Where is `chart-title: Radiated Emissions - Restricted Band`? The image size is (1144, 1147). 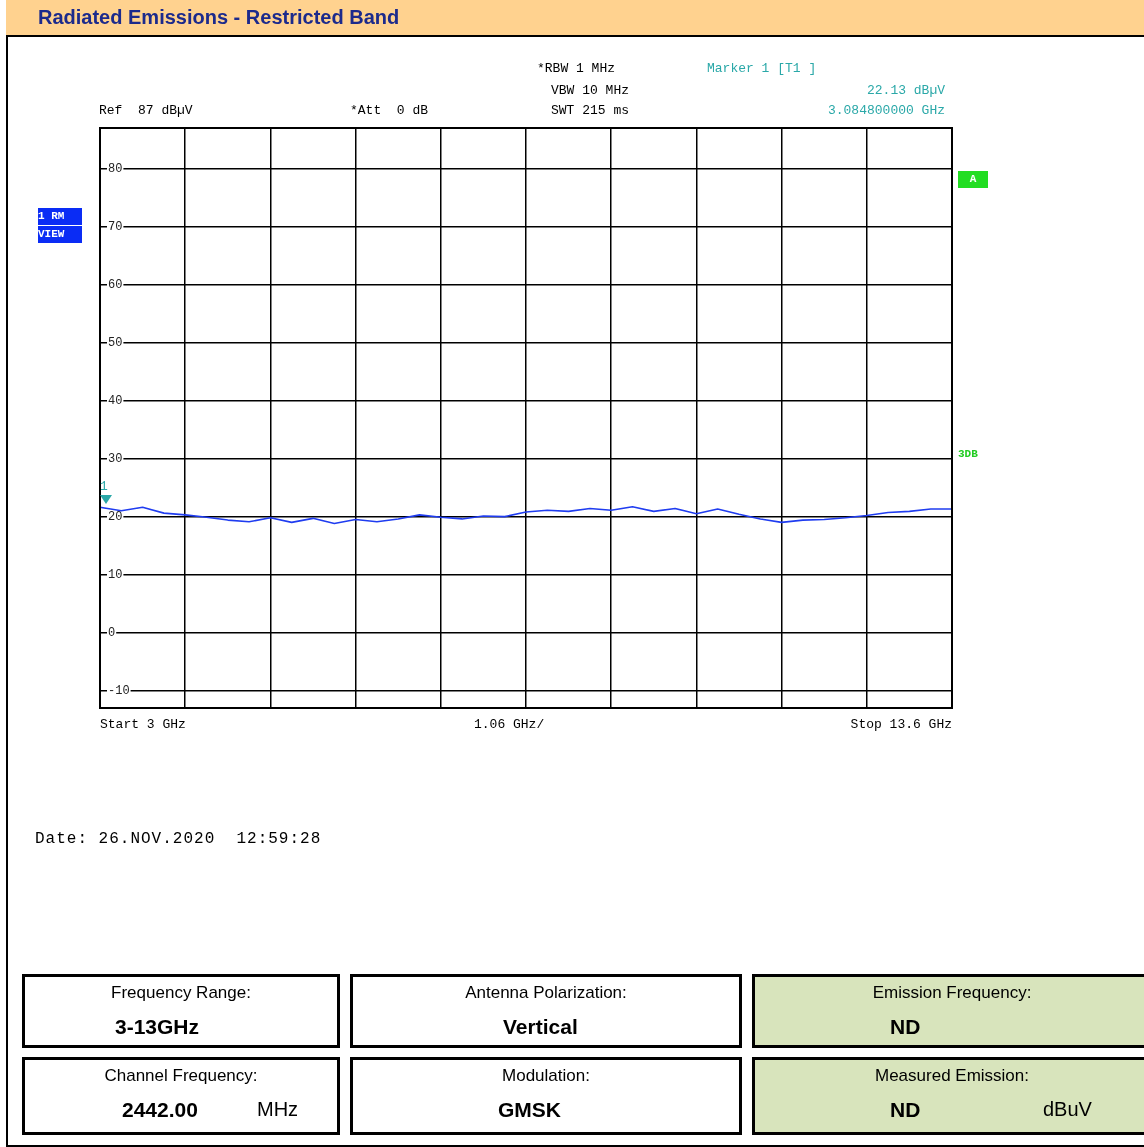
chart-title: Radiated Emissions - Restricted Band is located at coordinates (219, 17).